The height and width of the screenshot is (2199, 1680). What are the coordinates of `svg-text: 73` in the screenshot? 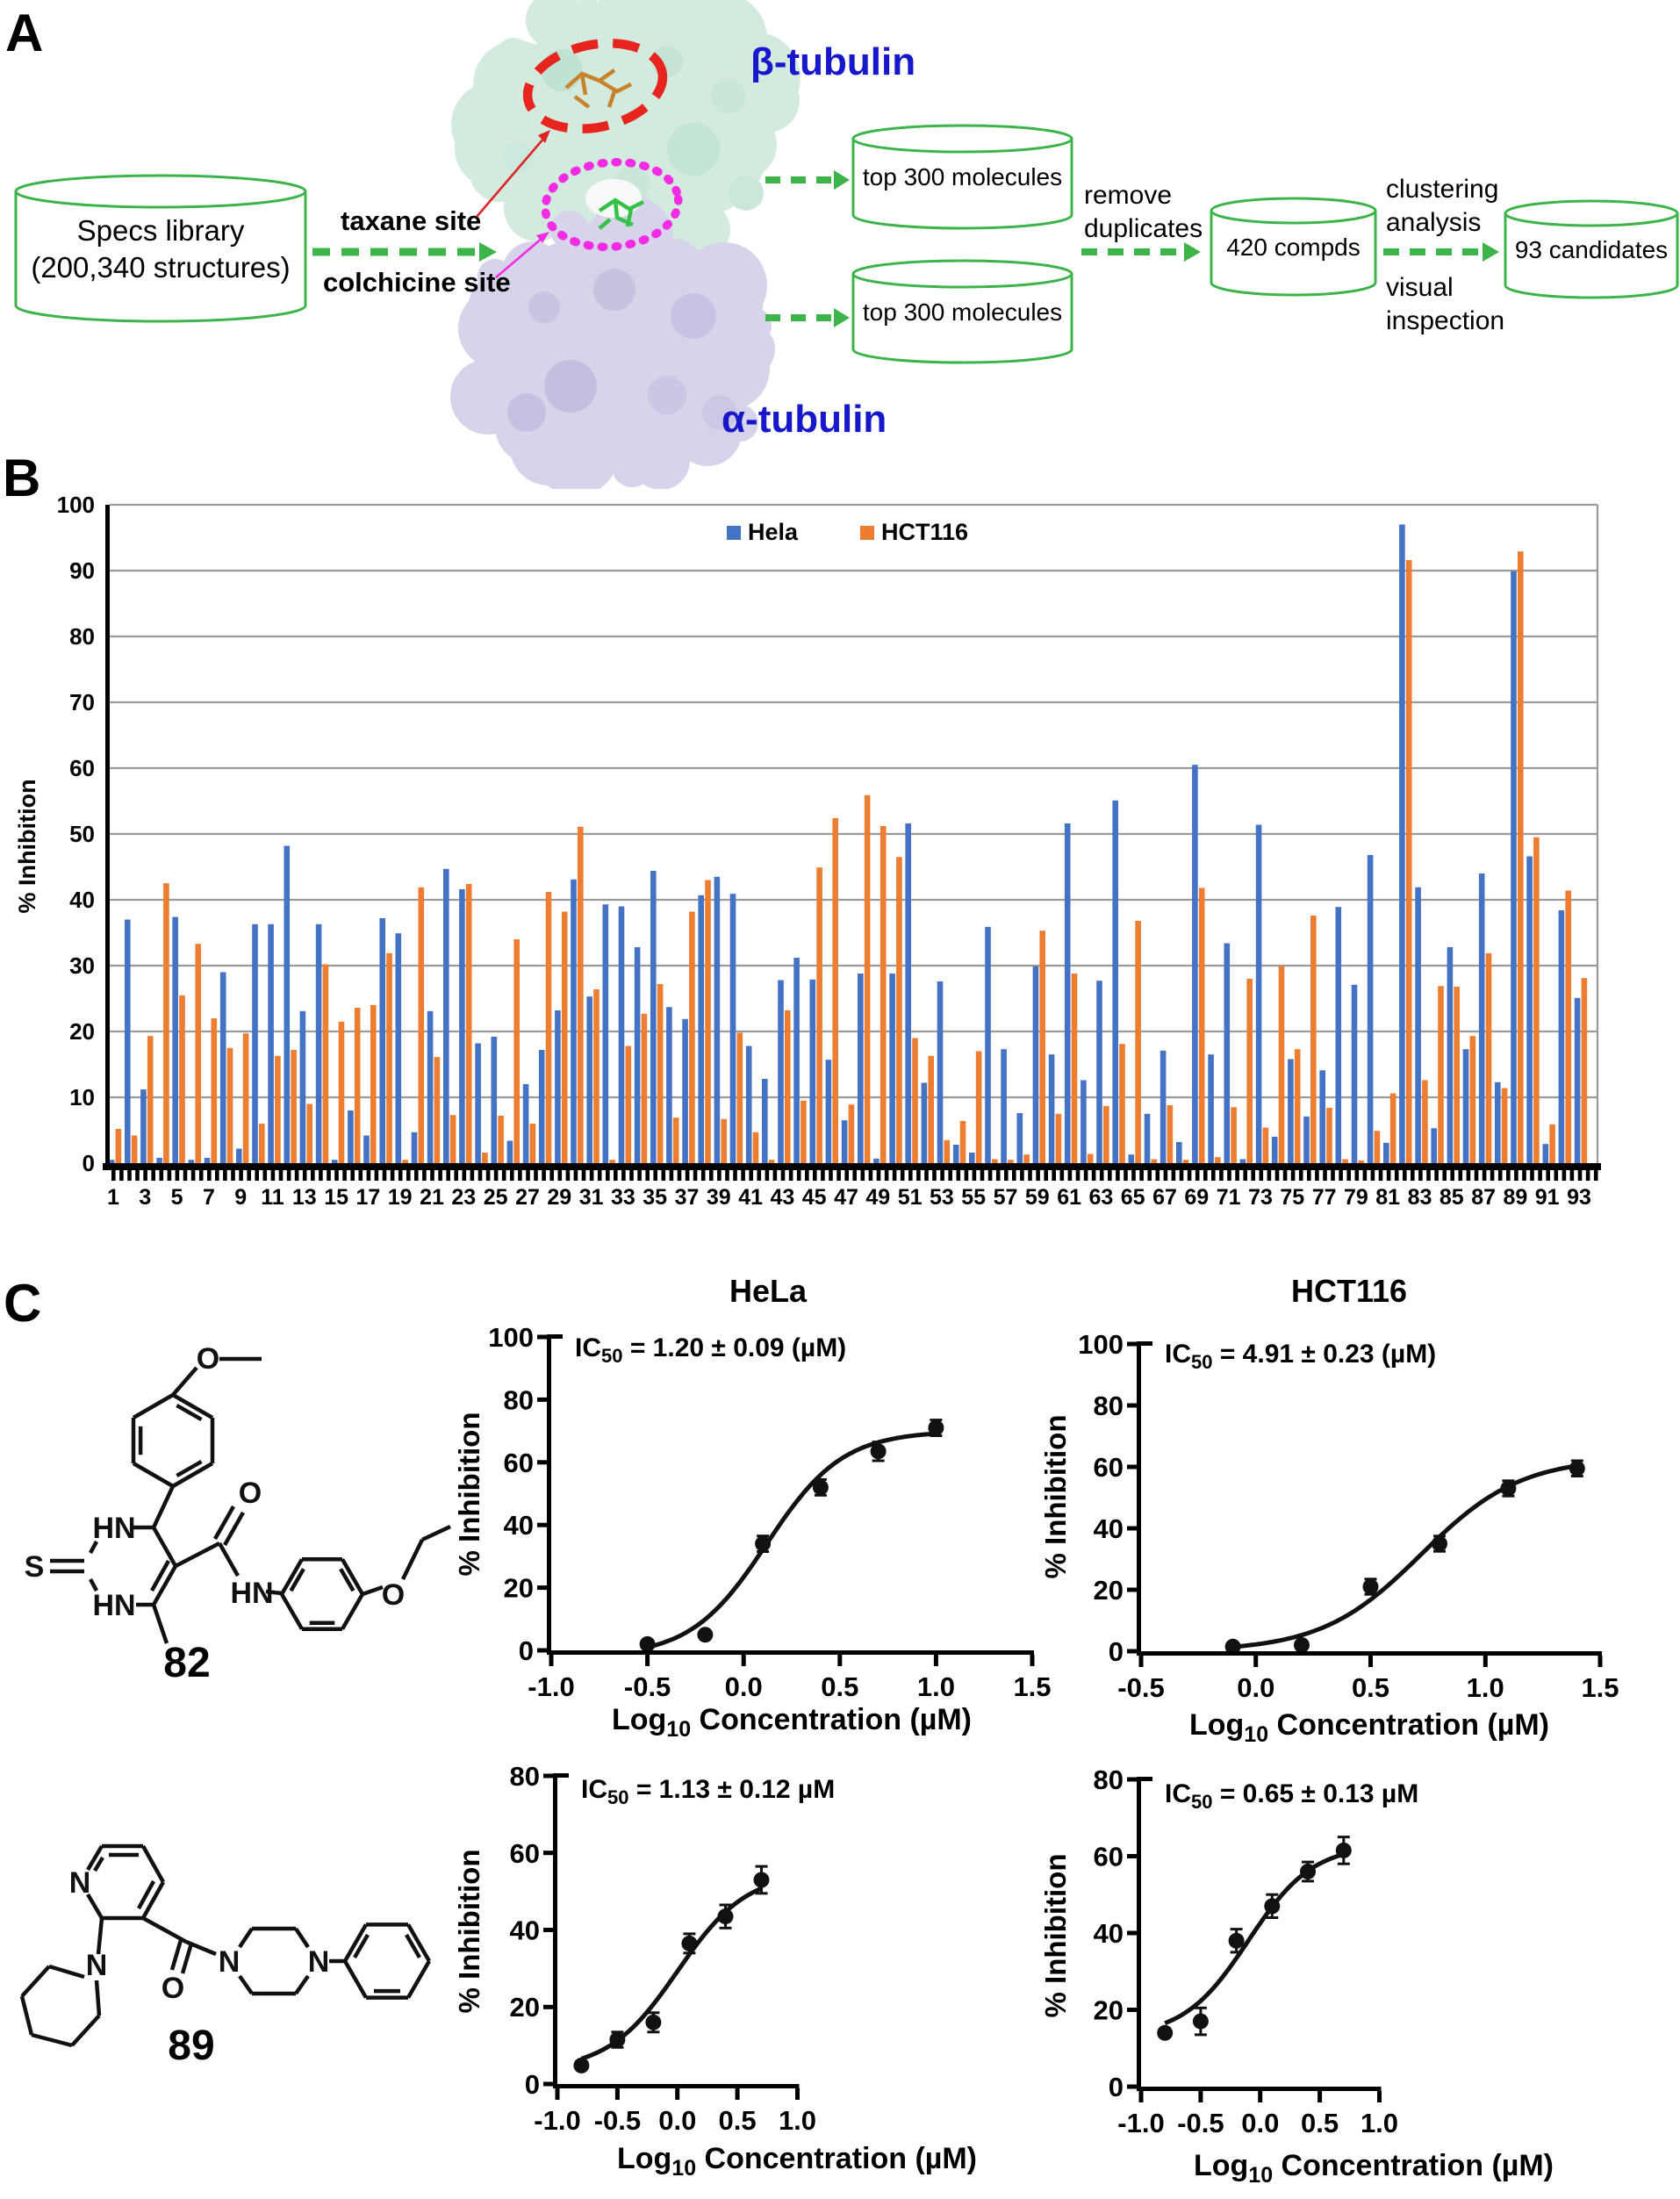 It's located at (1260, 1197).